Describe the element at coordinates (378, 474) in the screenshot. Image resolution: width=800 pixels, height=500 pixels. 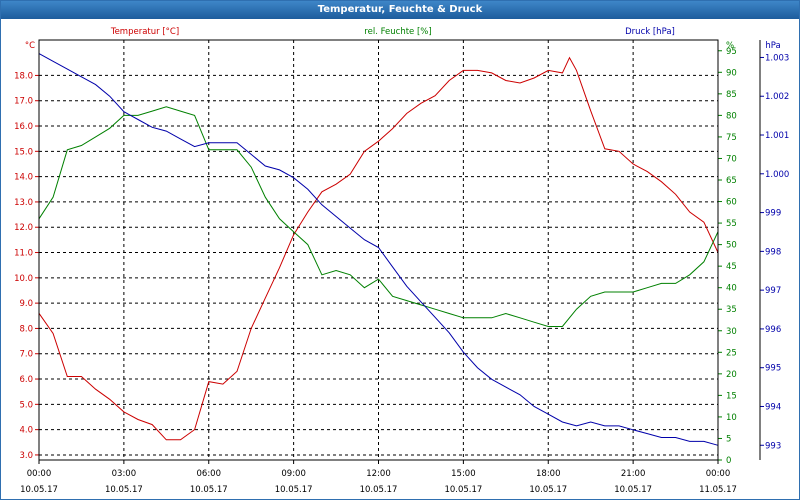
I see `x-tick-time: 12:00` at that location.